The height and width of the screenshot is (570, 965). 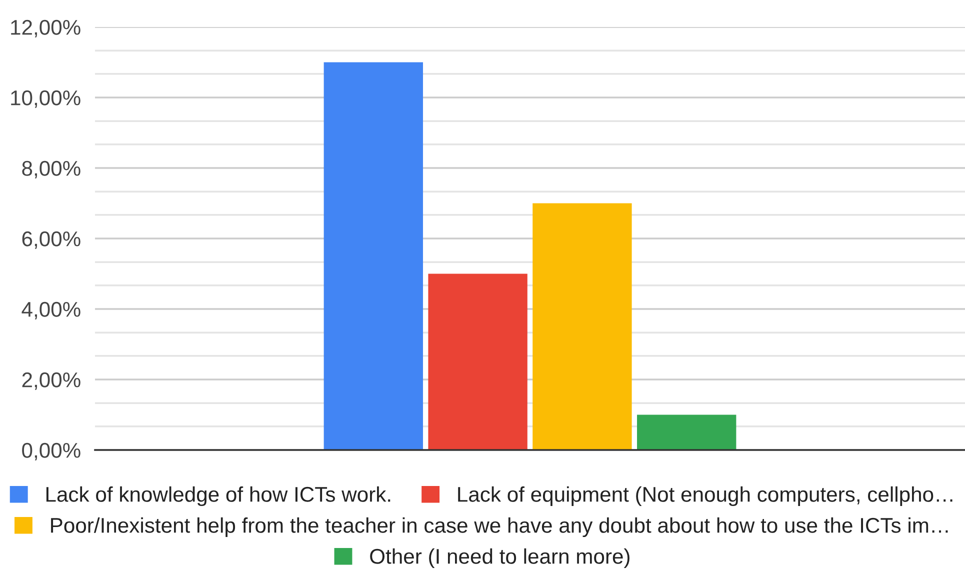 What do you see at coordinates (218, 496) in the screenshot?
I see `legend-label: Lack of knowledge of how ICTs work.` at bounding box center [218, 496].